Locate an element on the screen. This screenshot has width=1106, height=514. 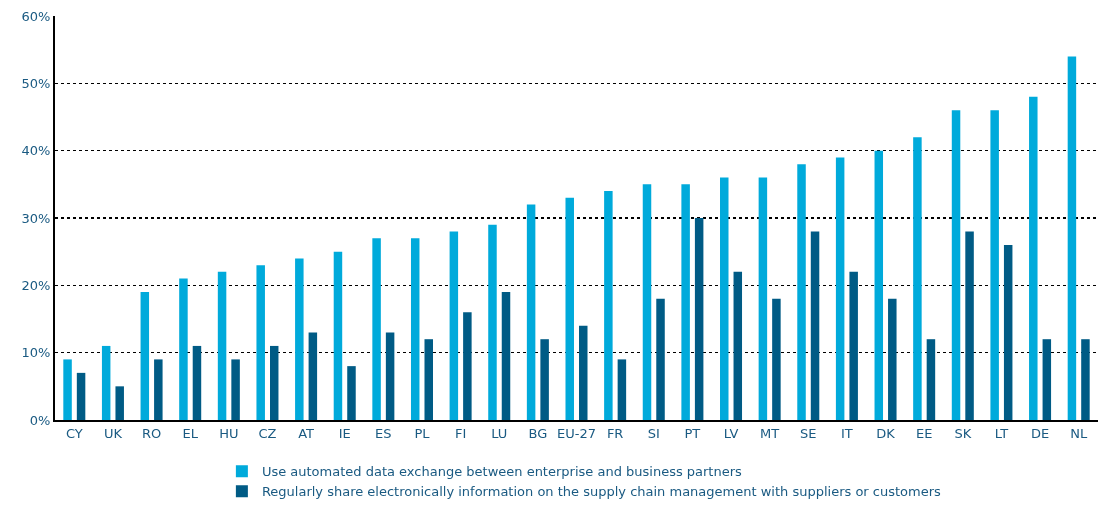
x-tick-label: UK is located at coordinates (113, 433).